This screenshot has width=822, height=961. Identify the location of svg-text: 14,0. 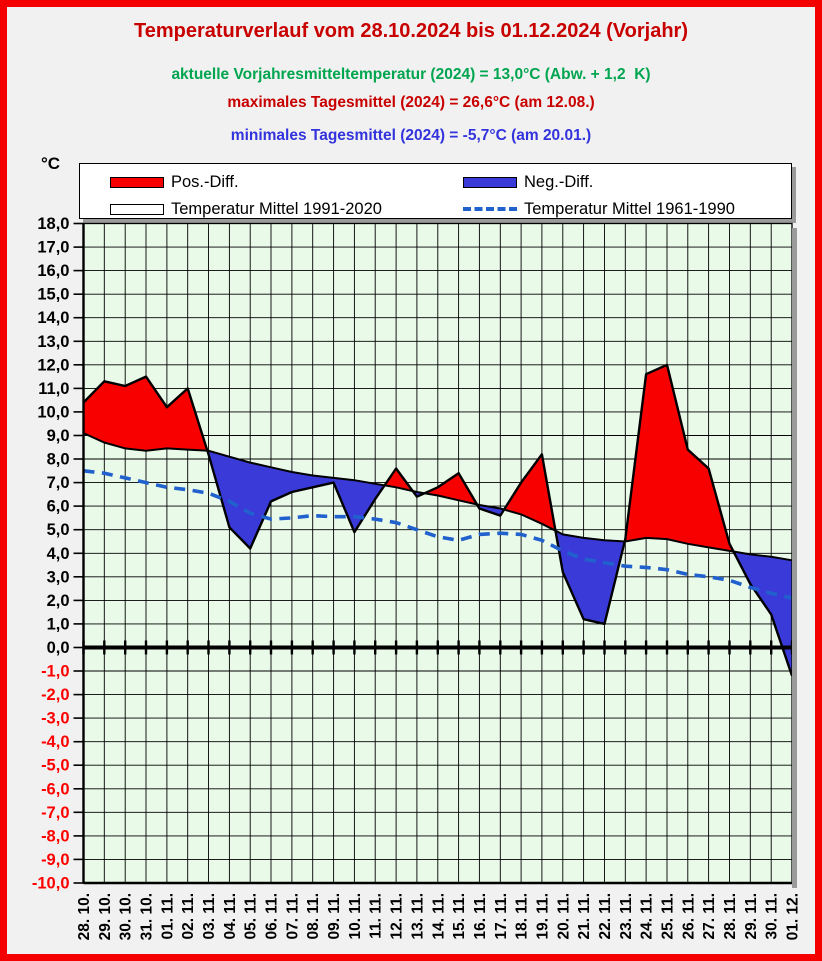
(53, 318).